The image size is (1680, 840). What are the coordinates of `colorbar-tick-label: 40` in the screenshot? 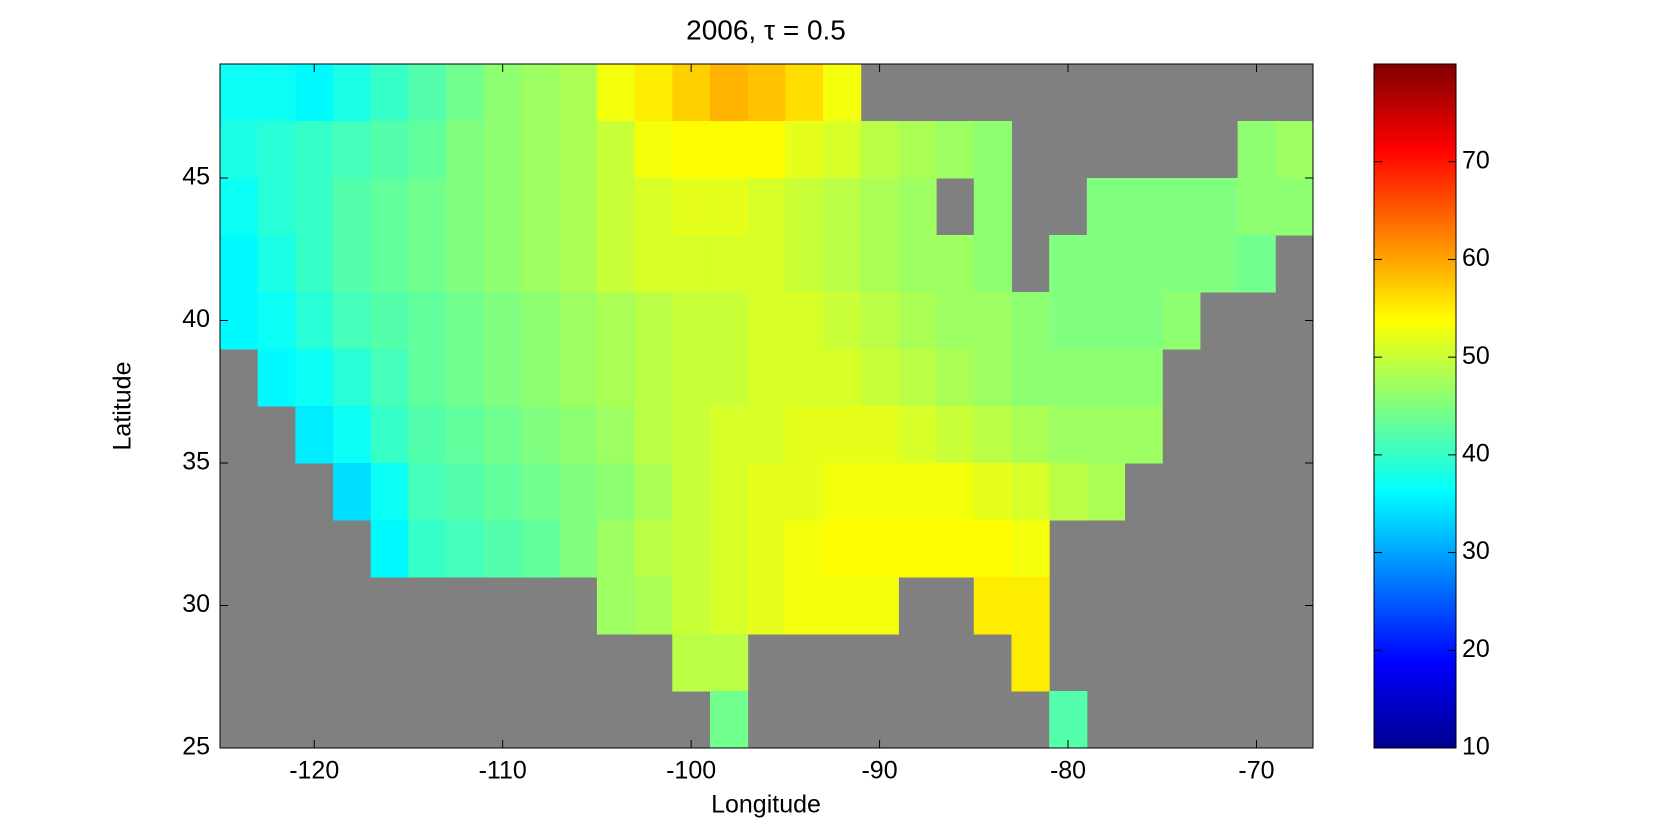 It's located at (1476, 453).